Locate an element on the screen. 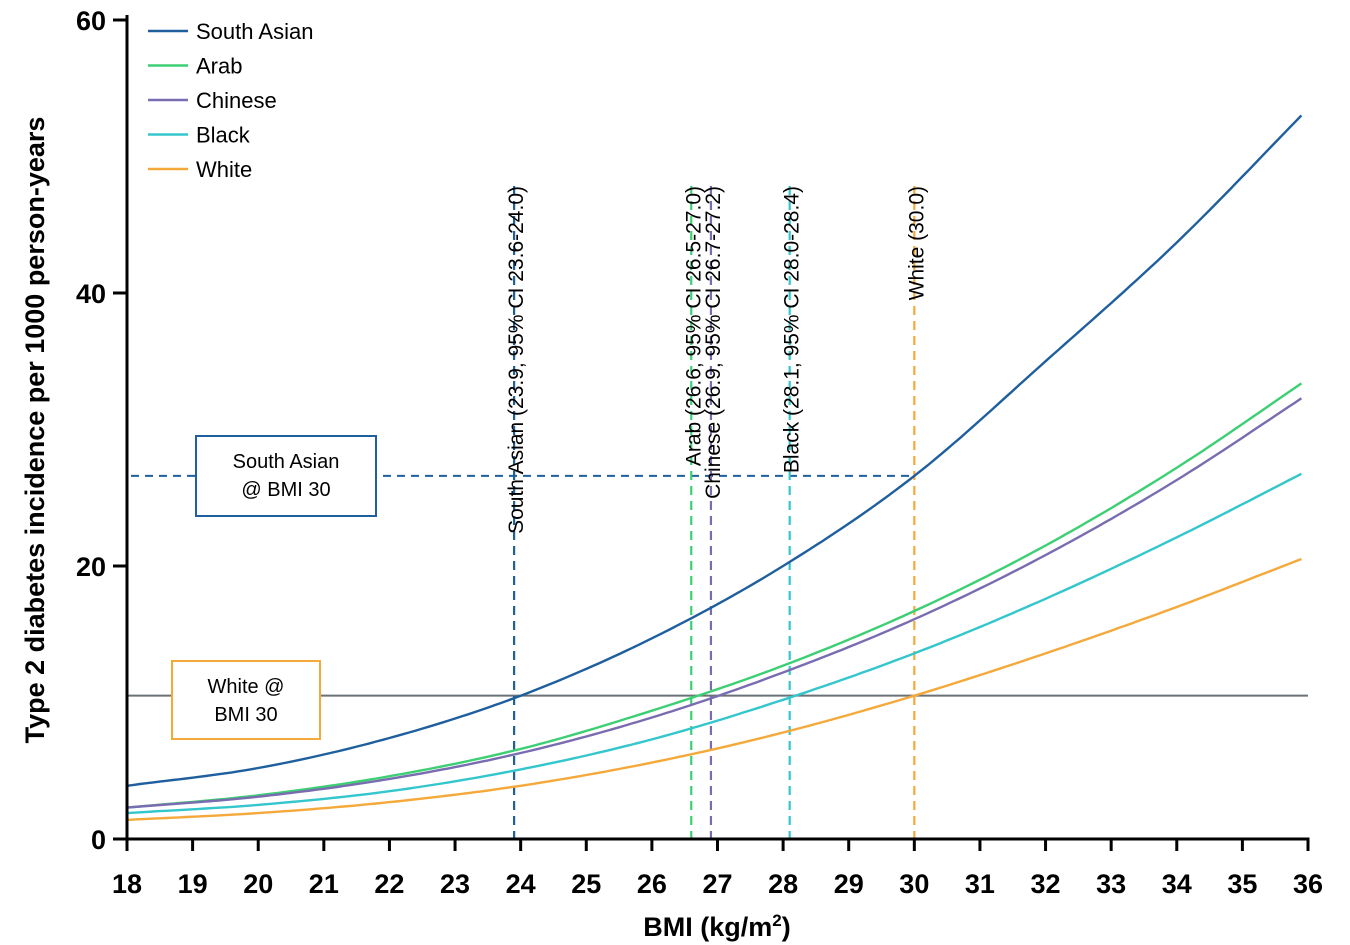  x-tick-label: 28 is located at coordinates (783, 884).